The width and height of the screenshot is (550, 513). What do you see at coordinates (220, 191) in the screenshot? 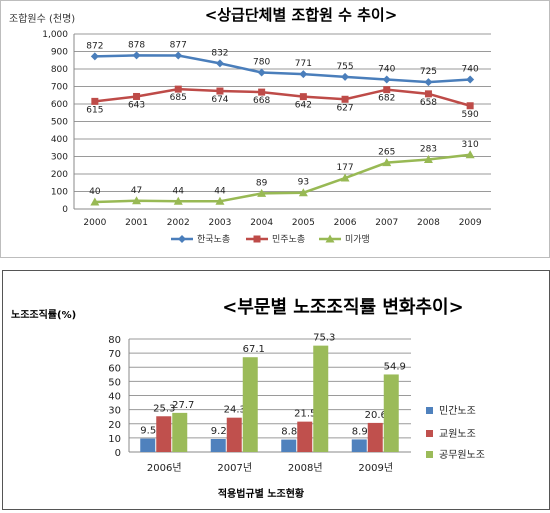
I see `chart1-data-label: 44` at bounding box center [220, 191].